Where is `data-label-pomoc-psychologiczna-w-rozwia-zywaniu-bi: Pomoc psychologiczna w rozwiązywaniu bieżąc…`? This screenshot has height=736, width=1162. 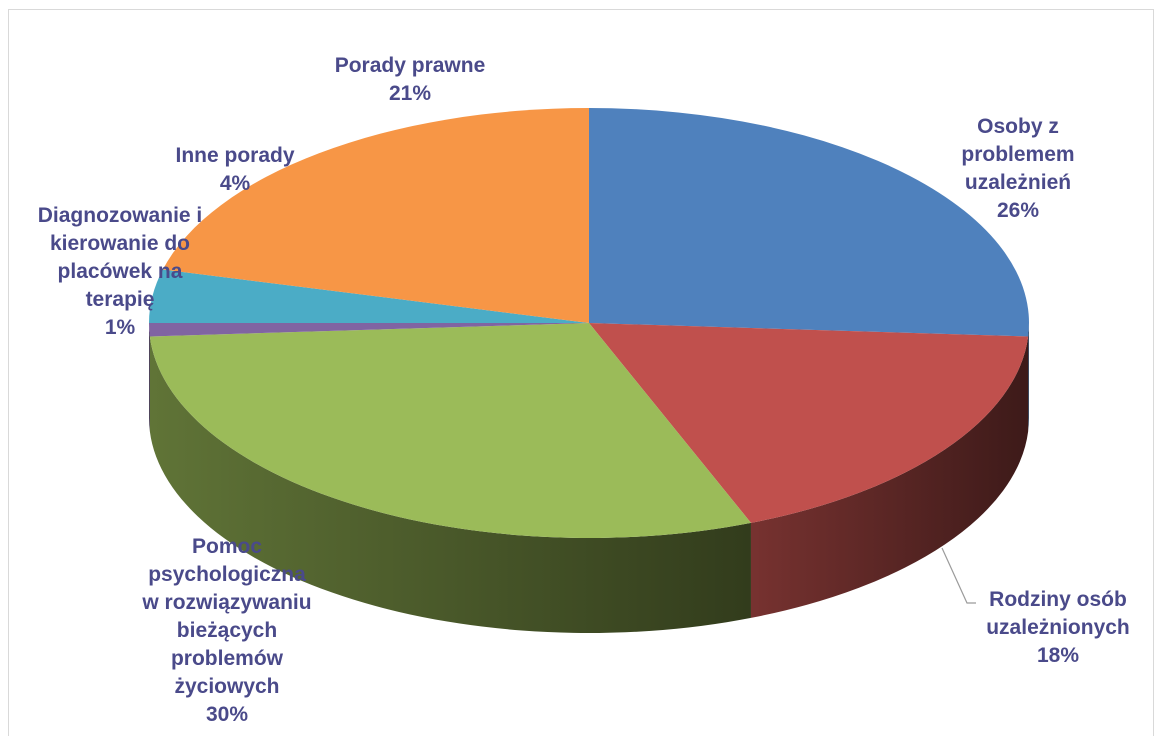
data-label-pomoc-psychologiczna-w-rozwia-zywaniu-bi: Pomoc psychologiczna w rozwiązywaniu bieżąc… is located at coordinates (226, 630).